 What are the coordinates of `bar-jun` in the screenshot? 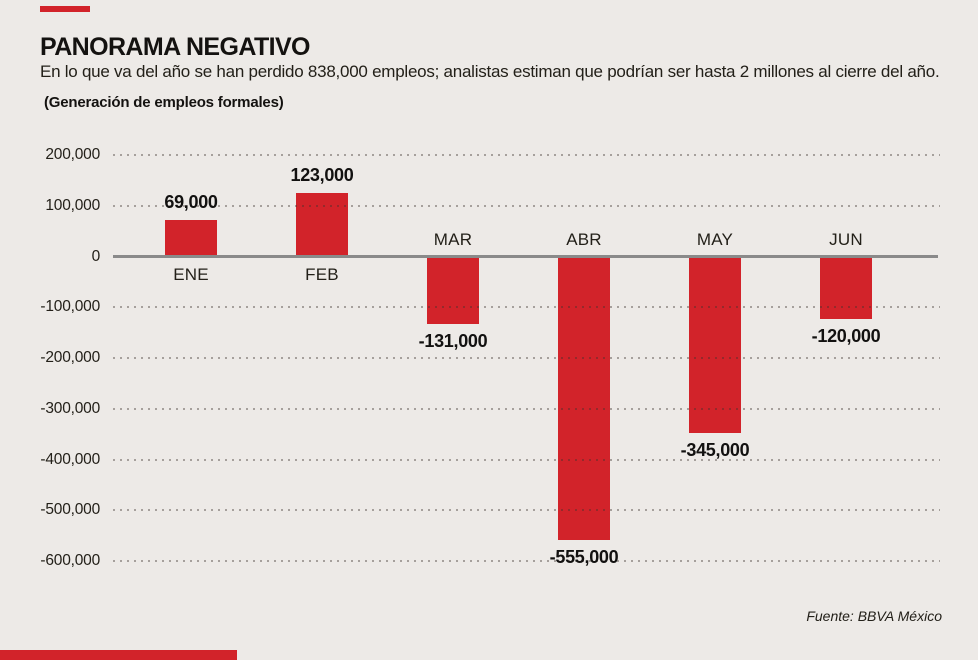 It's located at (846, 288).